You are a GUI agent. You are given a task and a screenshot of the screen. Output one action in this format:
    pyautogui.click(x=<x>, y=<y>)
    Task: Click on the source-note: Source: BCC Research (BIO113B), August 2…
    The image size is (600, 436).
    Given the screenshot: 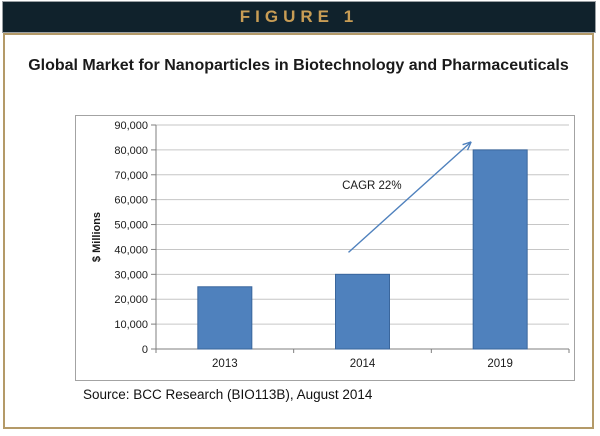 What is the action you would take?
    pyautogui.click(x=228, y=394)
    